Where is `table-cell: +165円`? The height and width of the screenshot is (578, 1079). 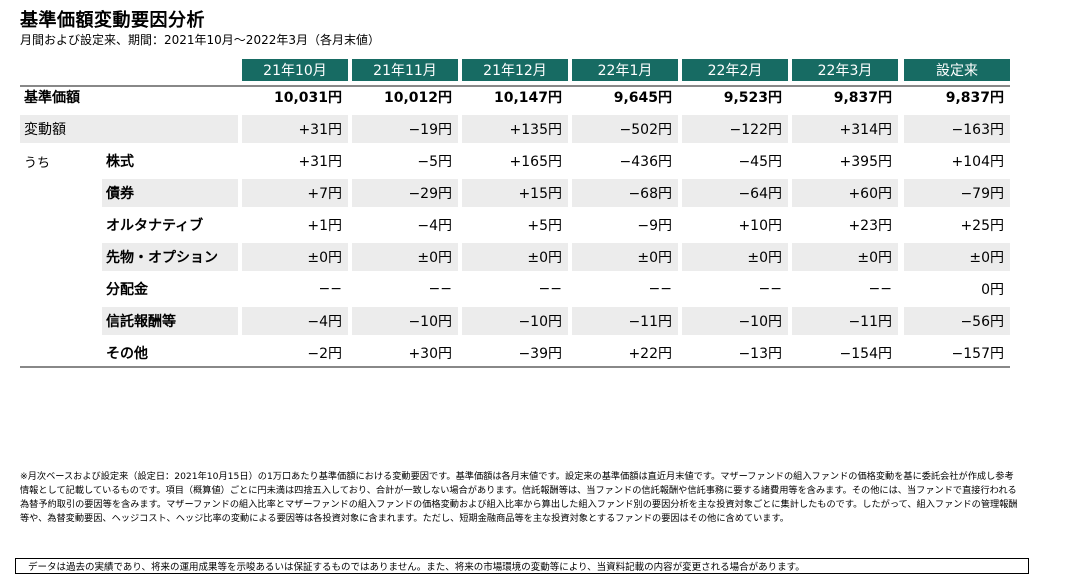 table-cell: +165円 is located at coordinates (535, 162).